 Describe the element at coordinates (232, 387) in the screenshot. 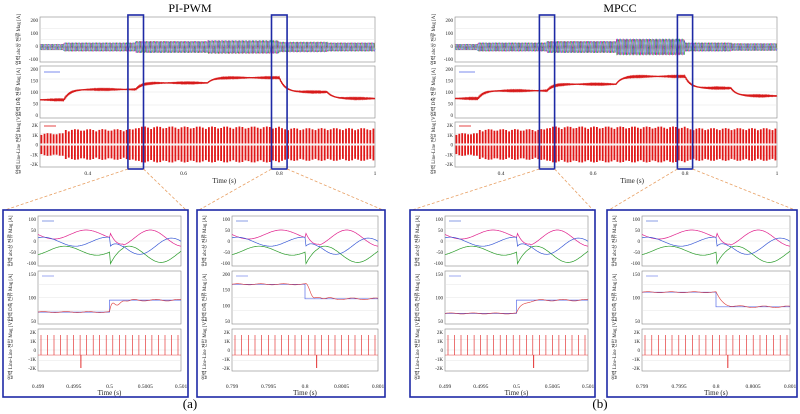

I see `zoom-x-tick-label: 0.799` at that location.